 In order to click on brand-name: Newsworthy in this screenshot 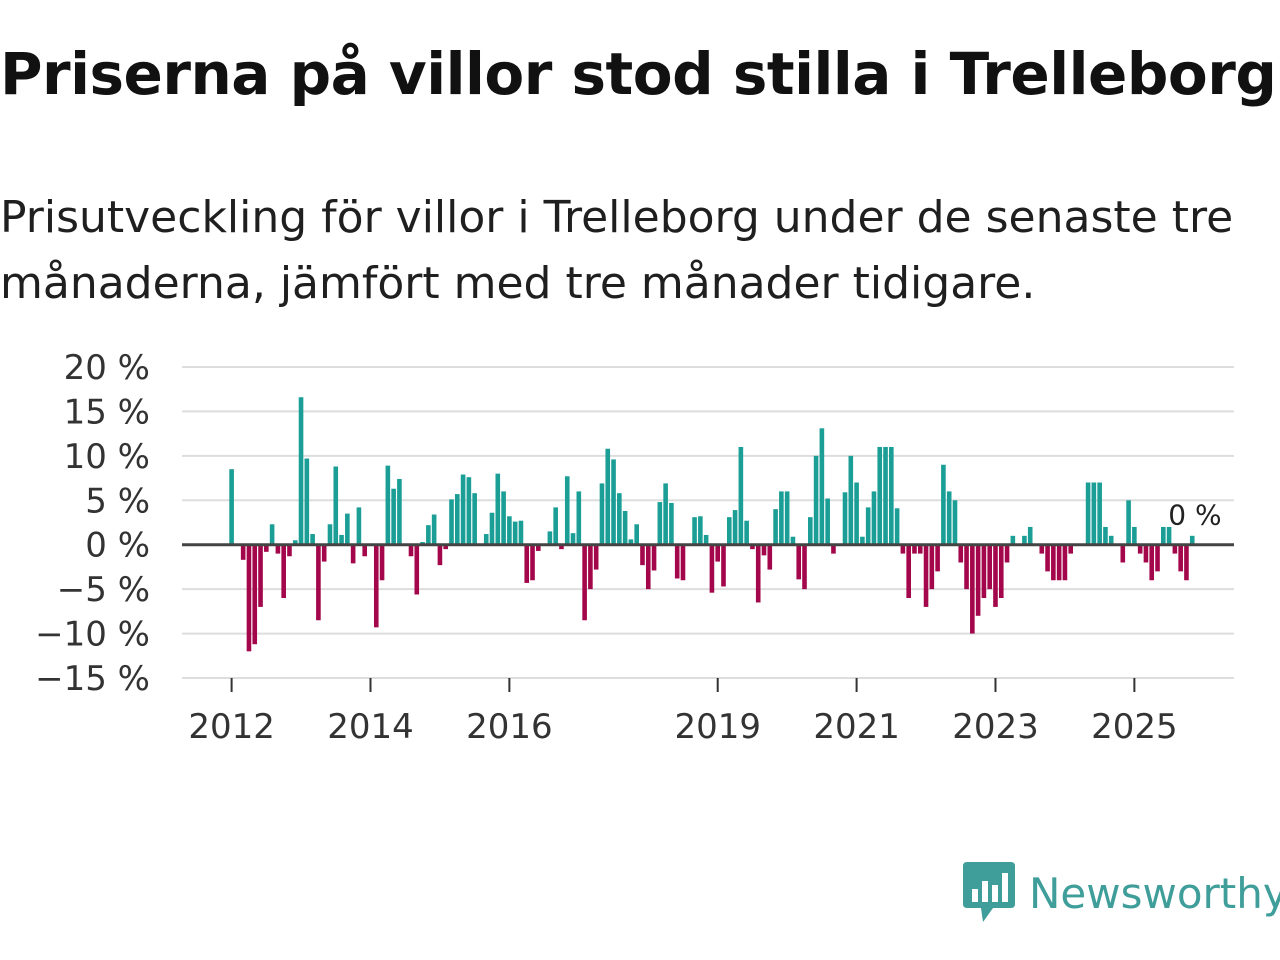, I will do `click(1154, 893)`.